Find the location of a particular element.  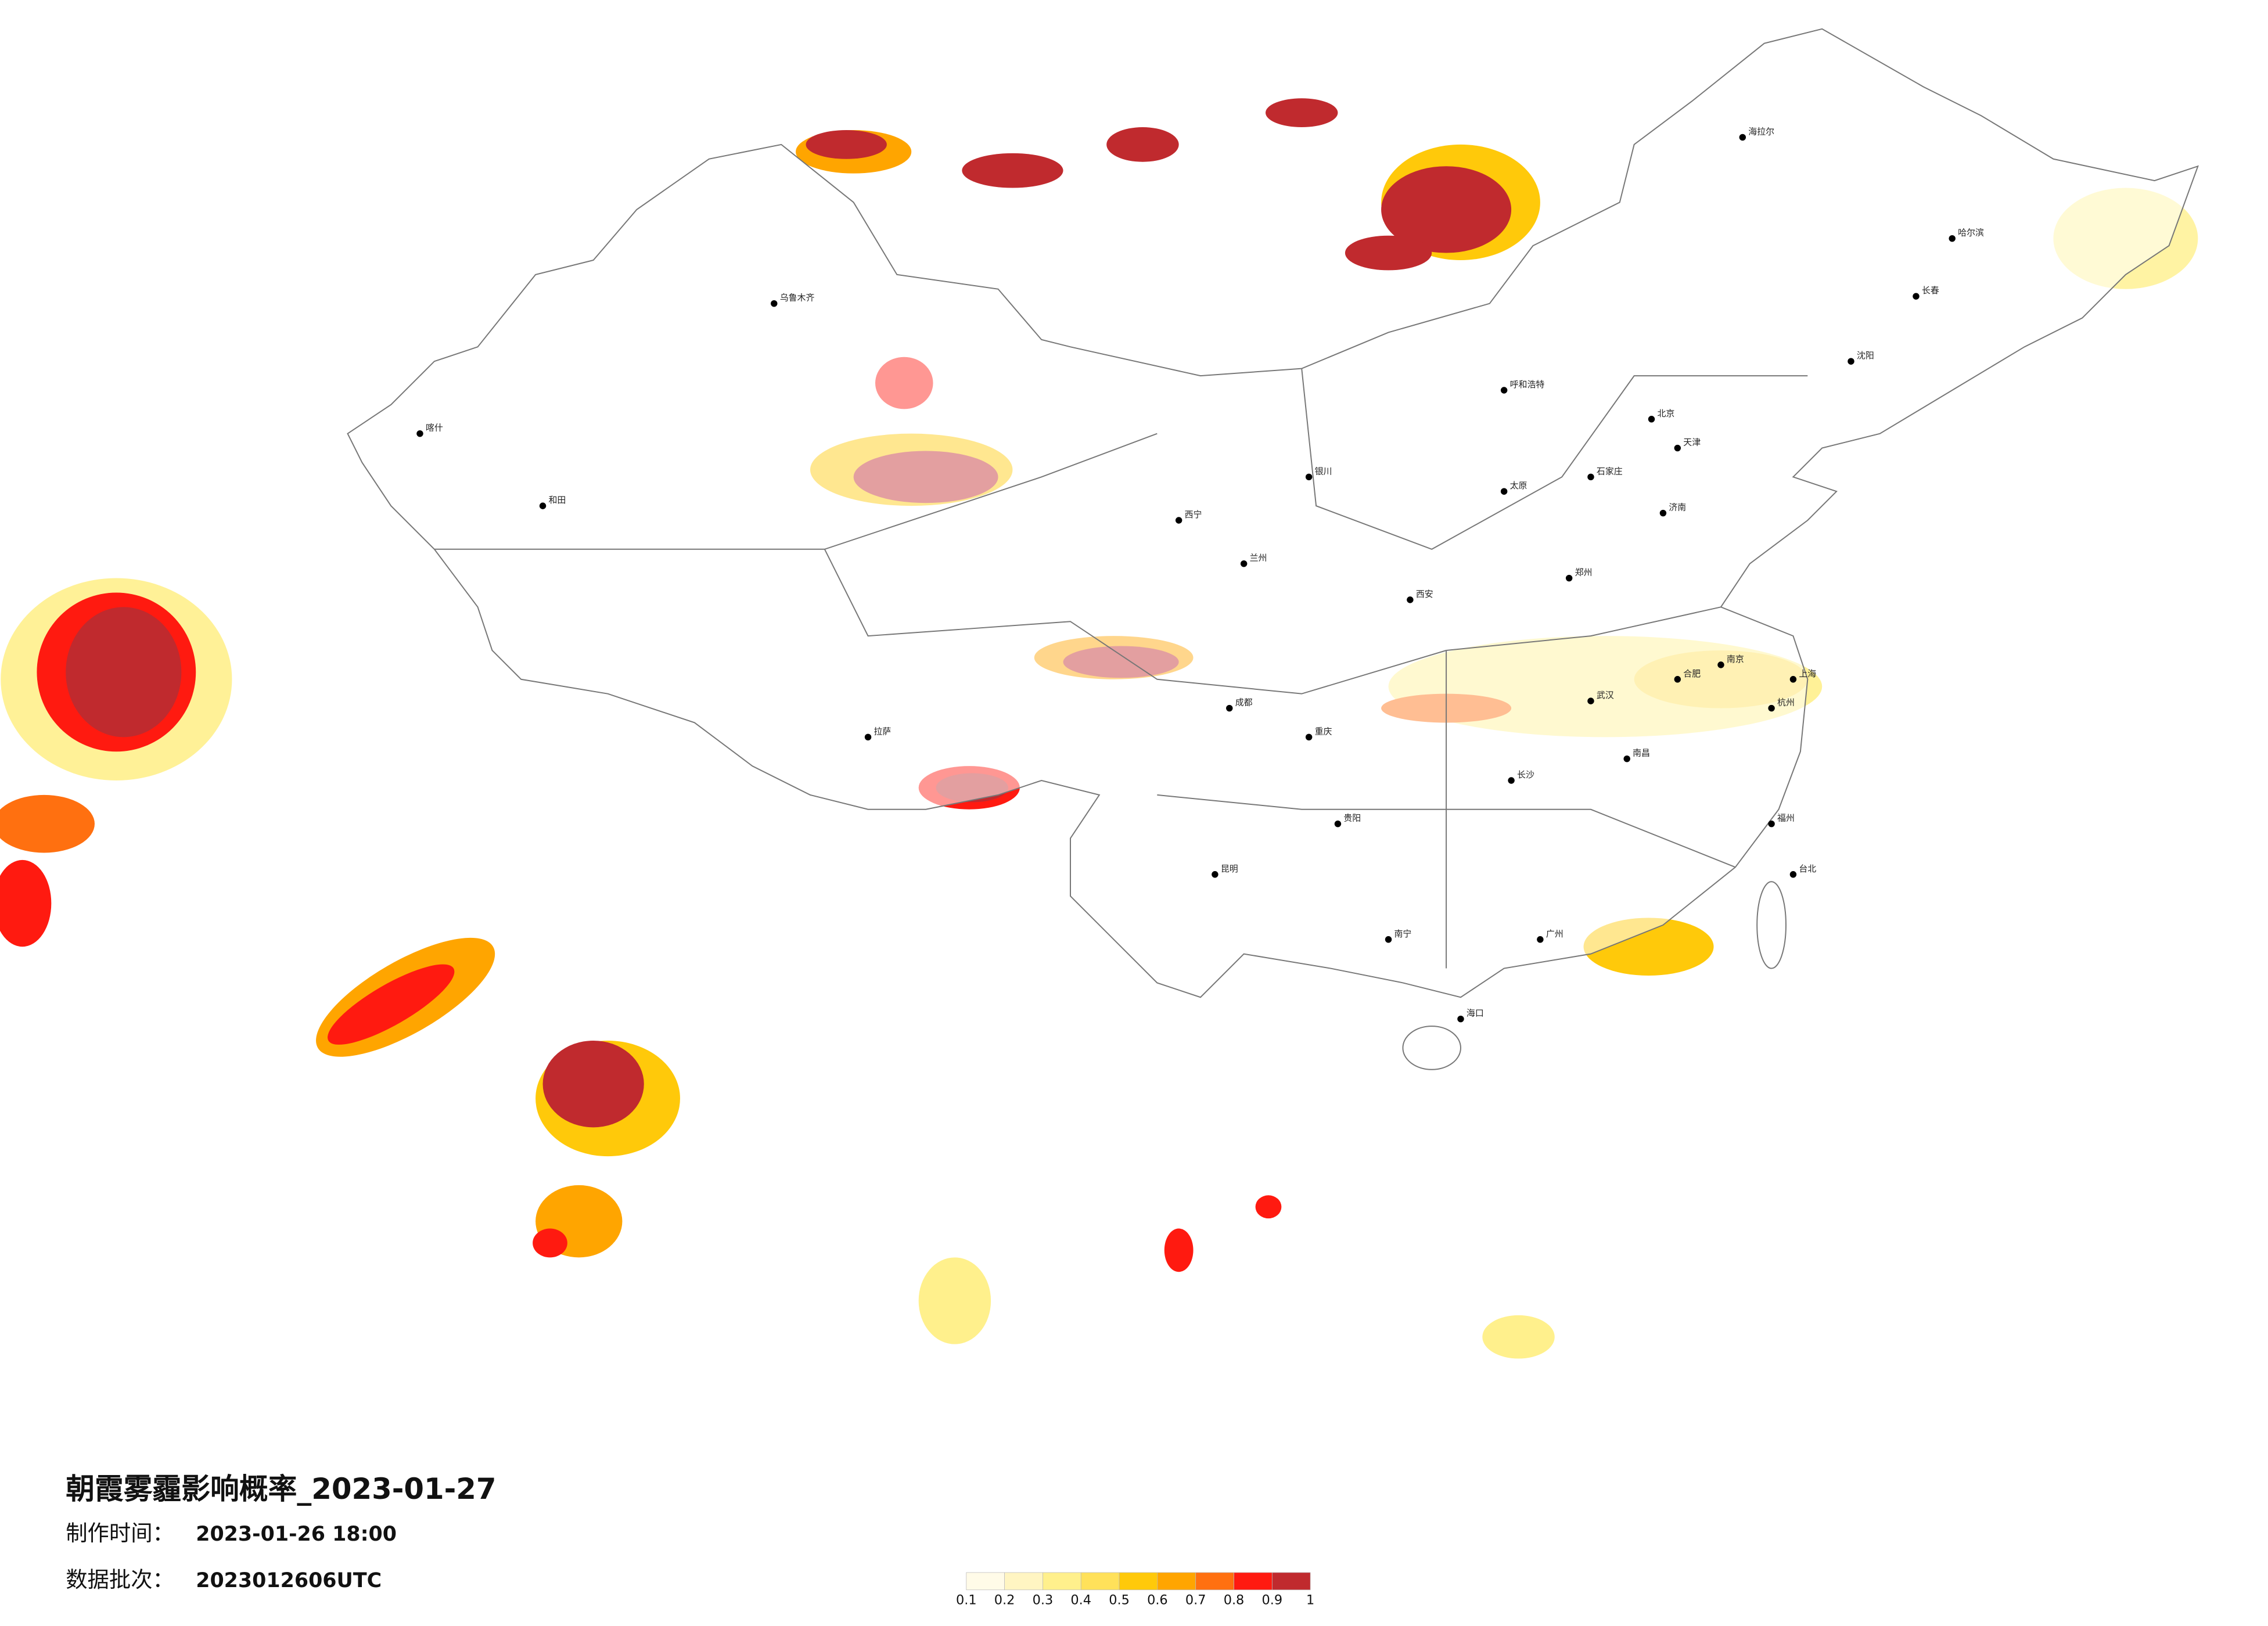

city-label: 台北 is located at coordinates (1807, 869).